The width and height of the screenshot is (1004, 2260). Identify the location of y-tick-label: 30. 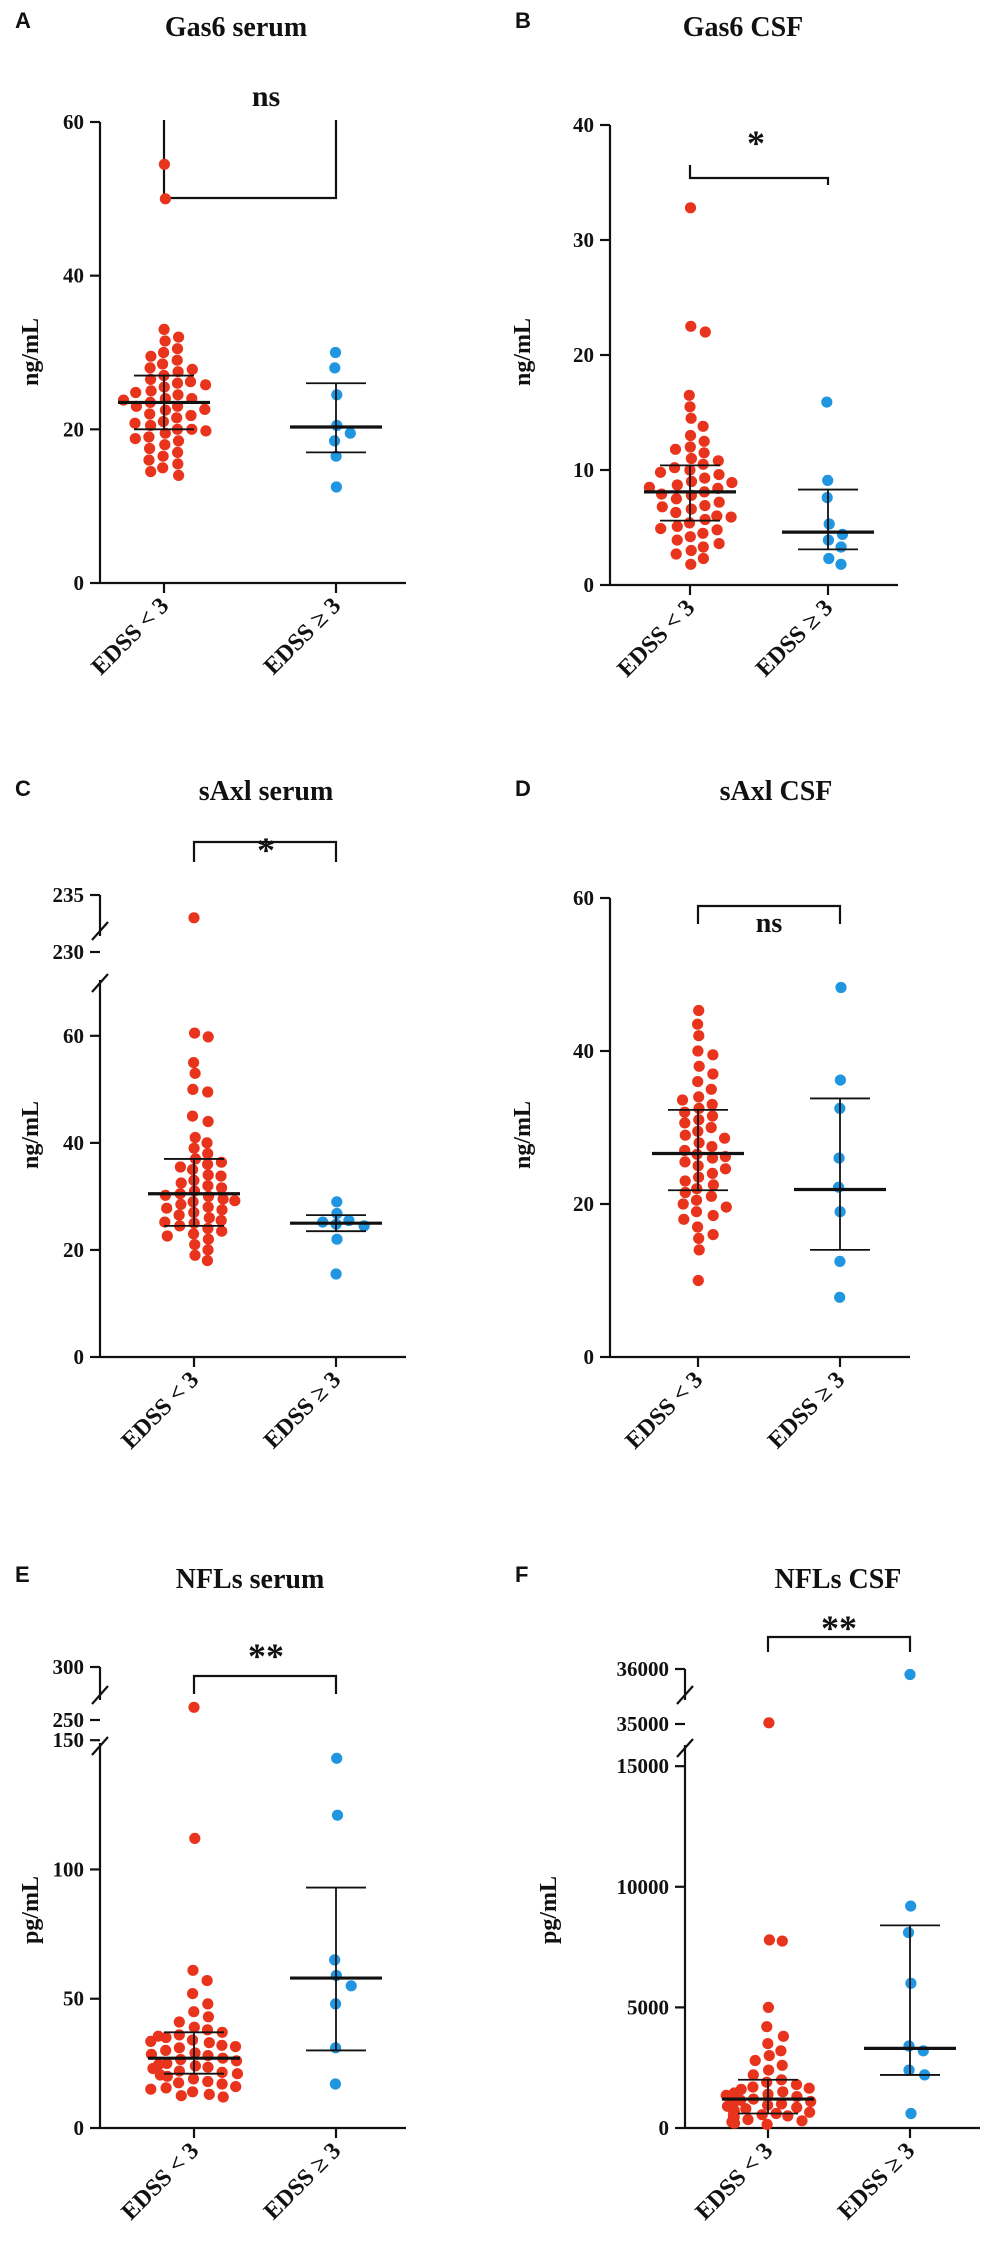
(583, 240).